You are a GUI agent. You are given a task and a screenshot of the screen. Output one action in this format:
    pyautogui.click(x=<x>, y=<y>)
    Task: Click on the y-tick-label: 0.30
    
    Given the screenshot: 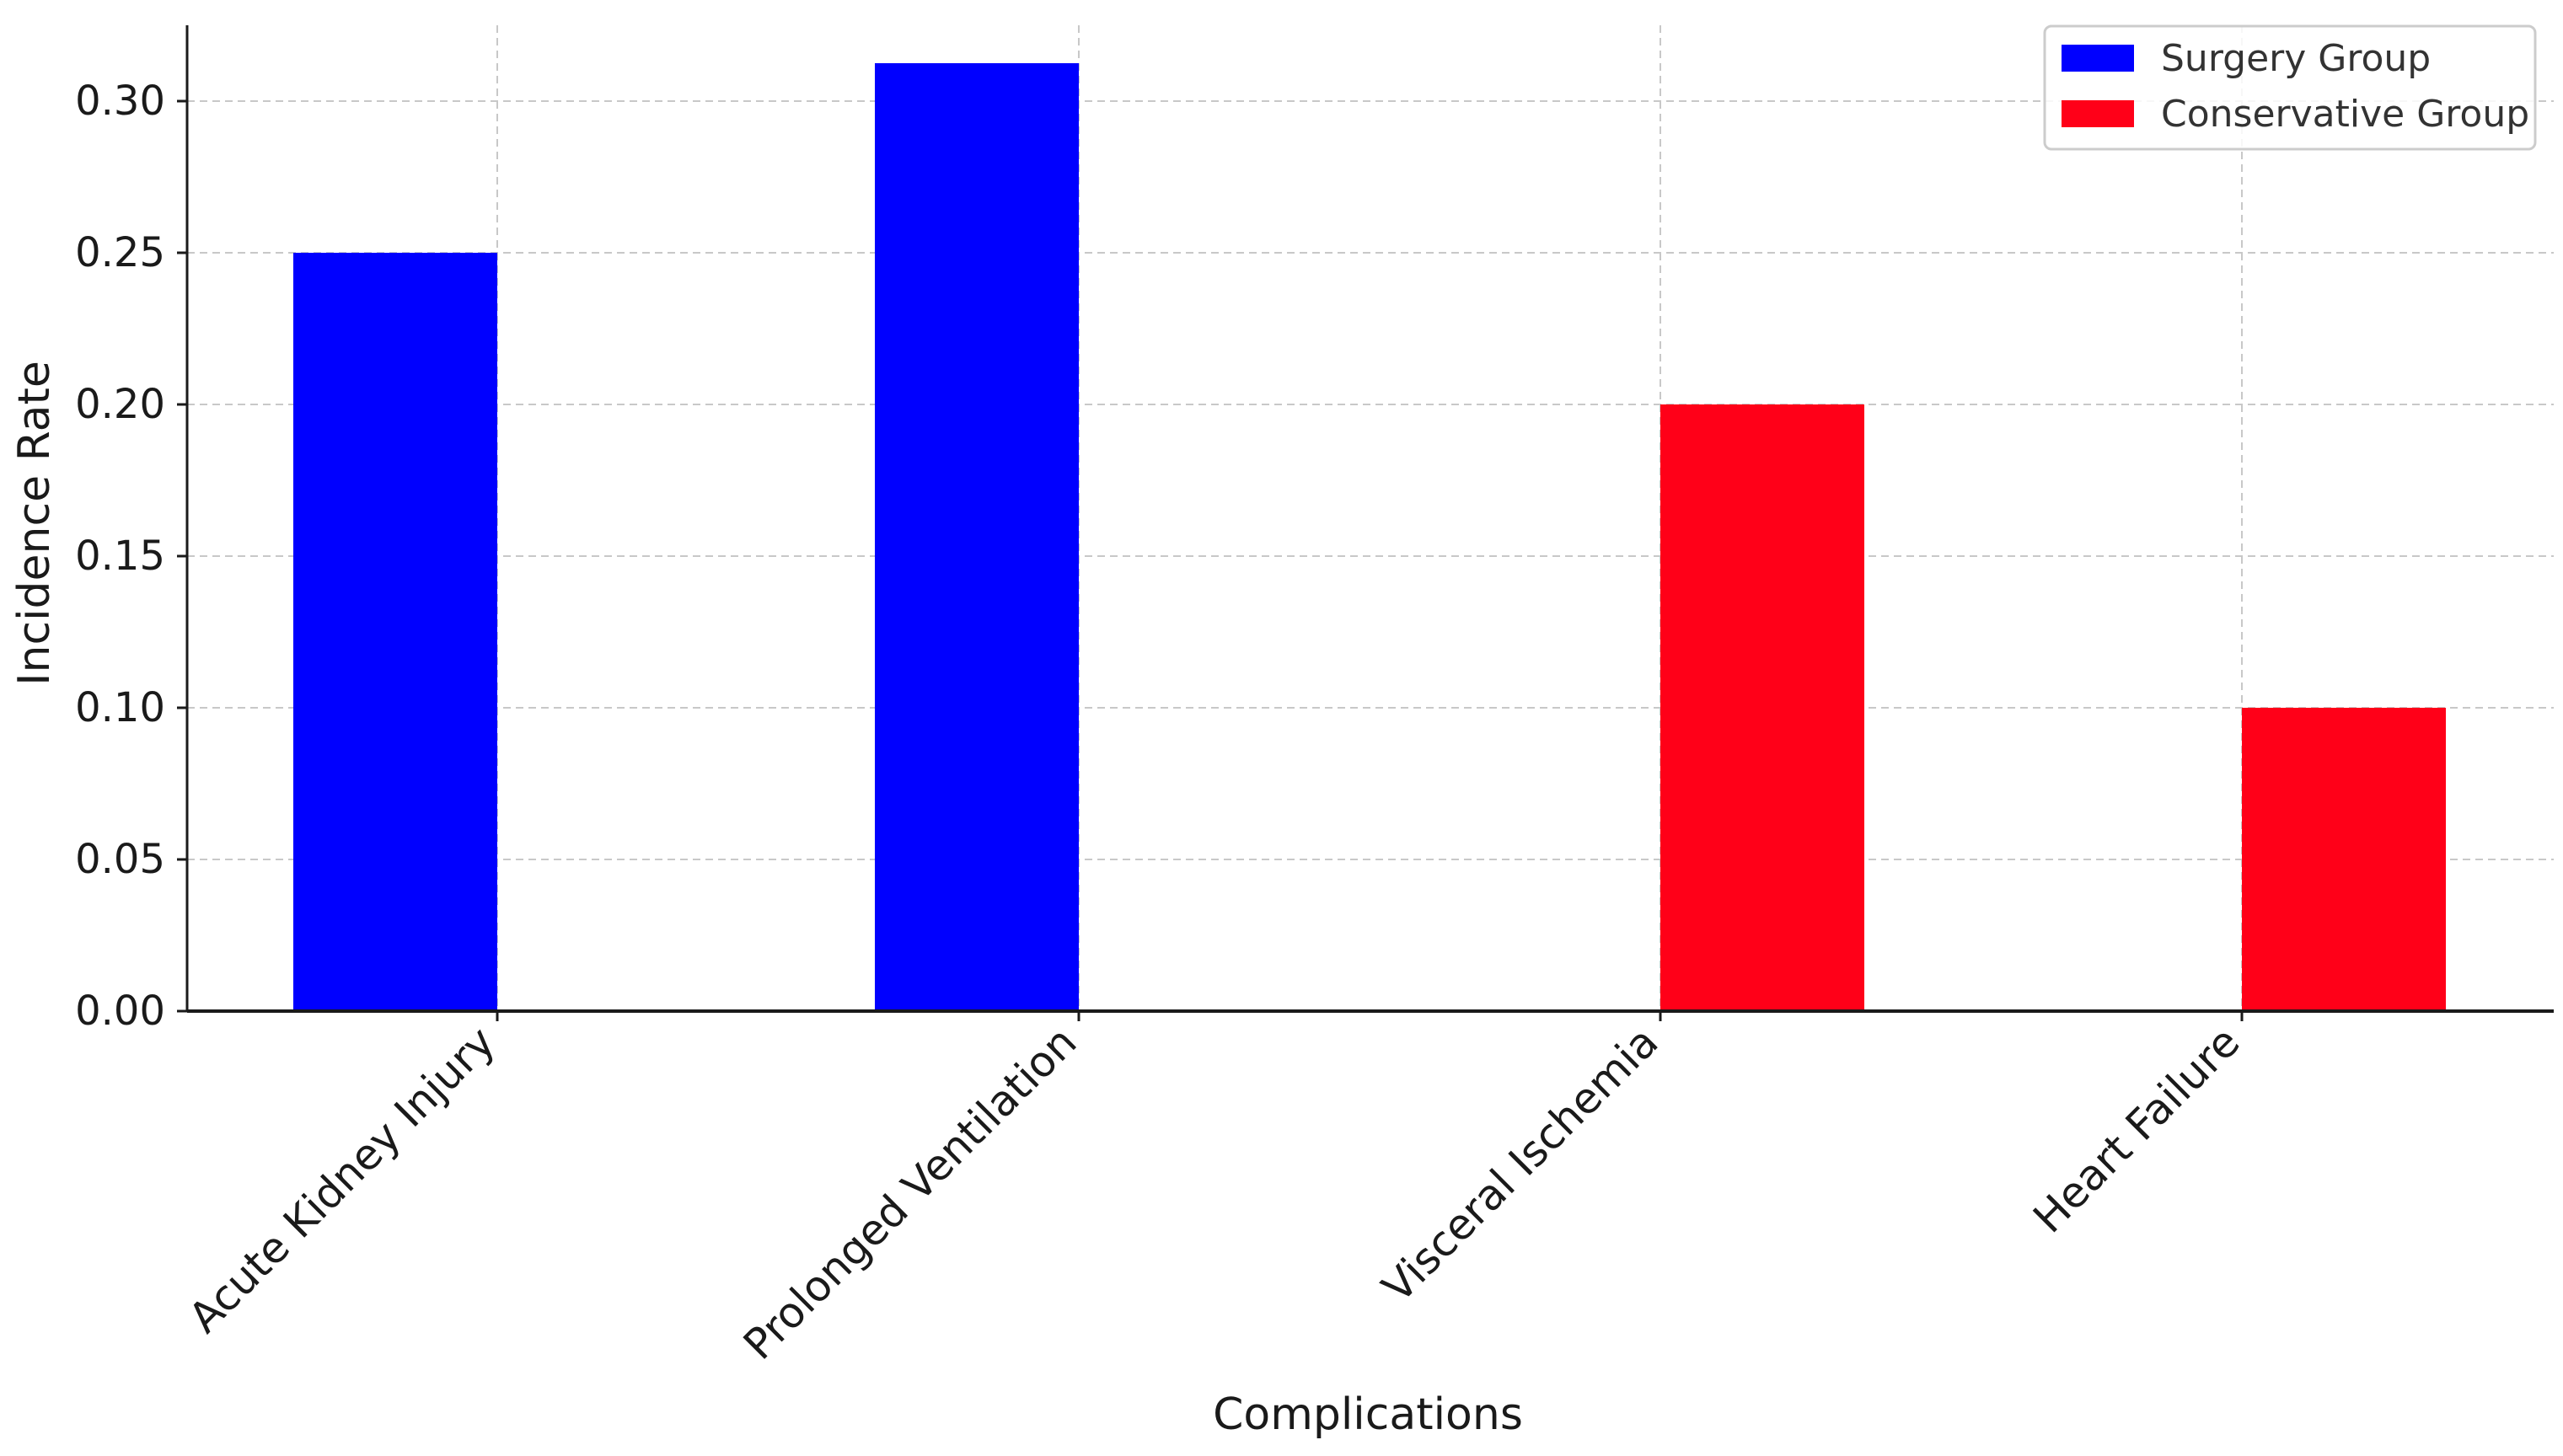 What is the action you would take?
    pyautogui.click(x=120, y=101)
    